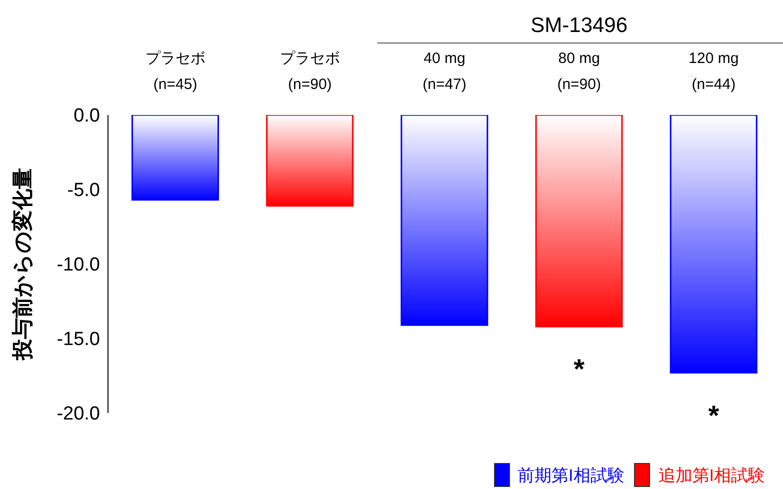 This screenshot has width=783, height=489. I want to click on y-tick-label: -5.0, so click(83, 191).